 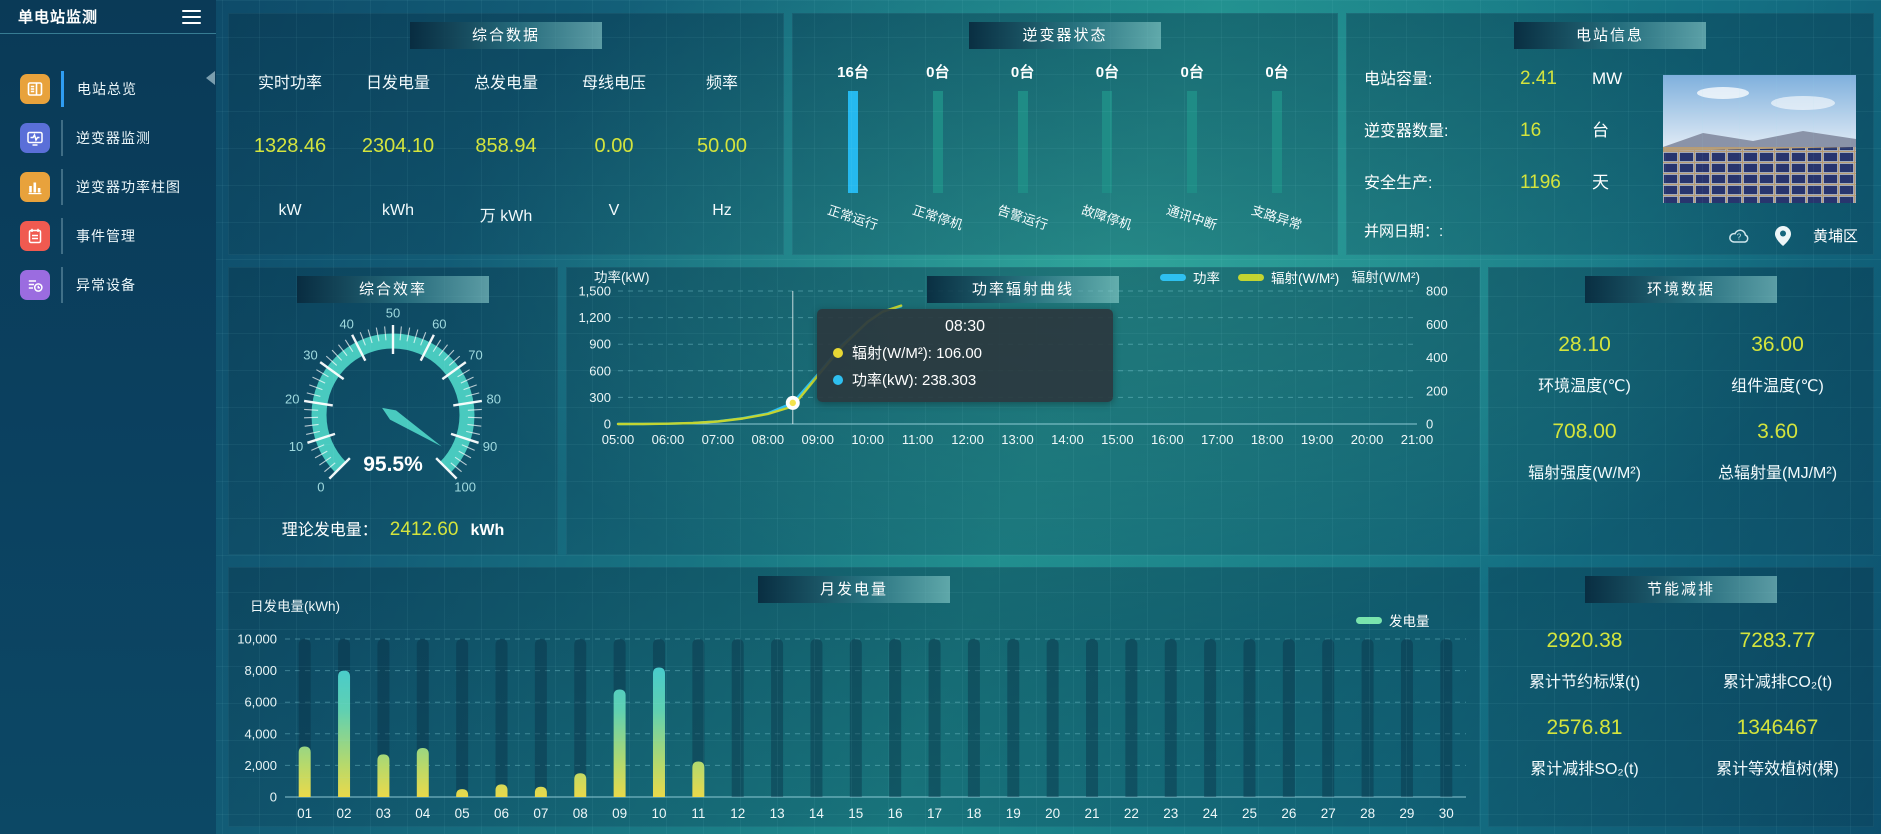 What do you see at coordinates (594, 291) in the screenshot?
I see `svg-text: 1,500` at bounding box center [594, 291].